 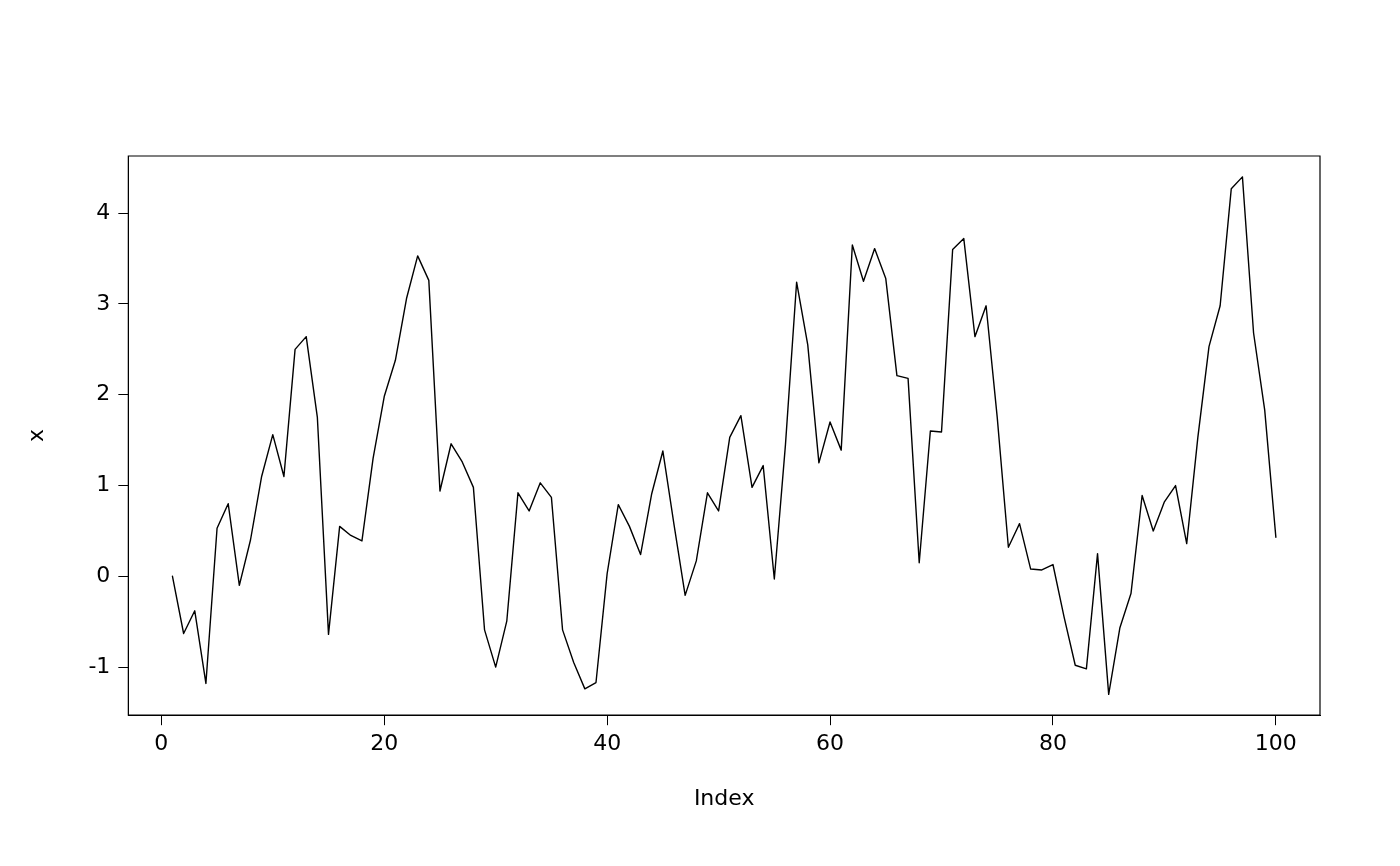 I want to click on x-tick-label: 40, so click(x=607, y=743).